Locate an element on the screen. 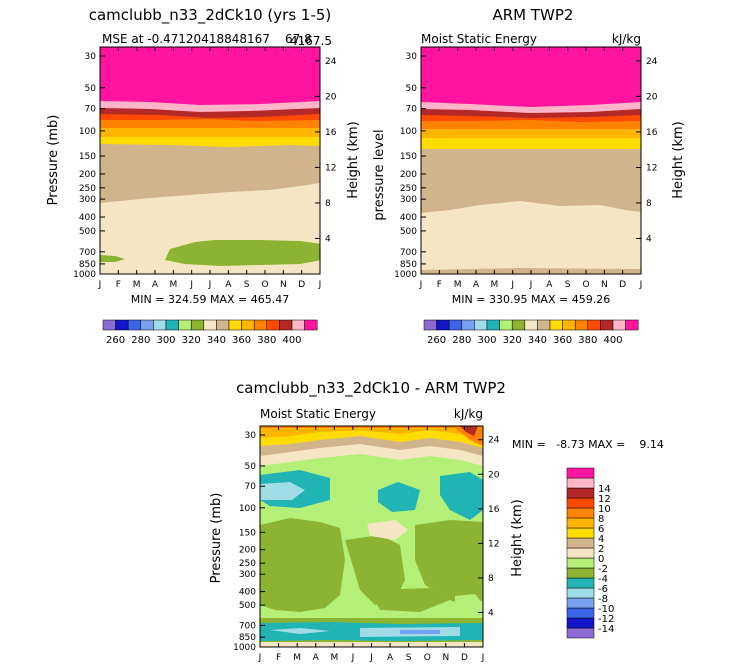 This screenshot has height=672, width=733. month-tick-label-obs: F is located at coordinates (439, 285).